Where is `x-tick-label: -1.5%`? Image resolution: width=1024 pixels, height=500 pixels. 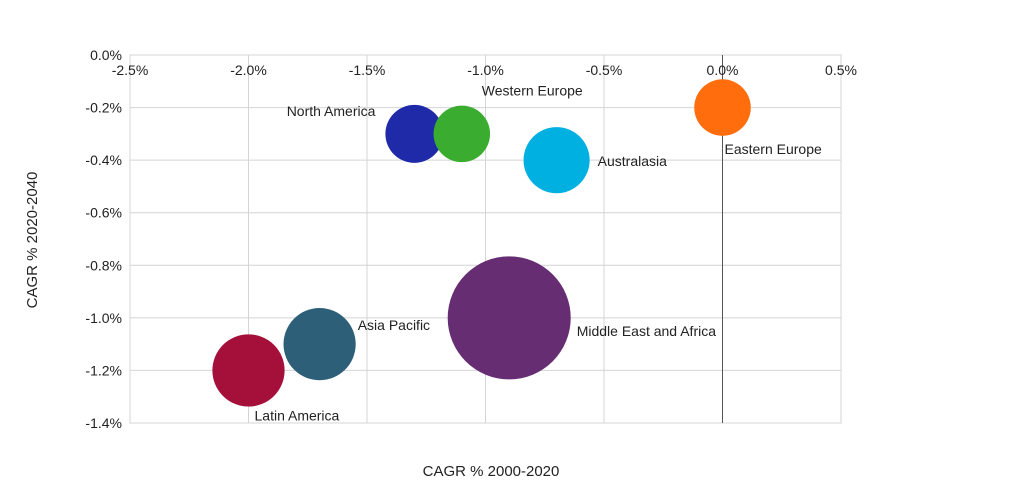
x-tick-label: -1.5% is located at coordinates (367, 70).